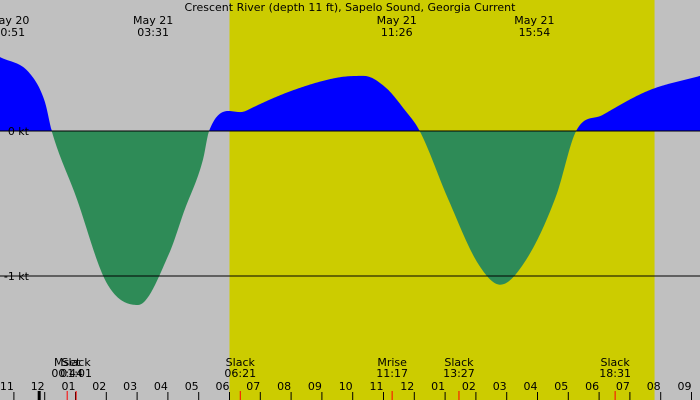 The image size is (700, 400). Describe the element at coordinates (17, 276) in the screenshot. I see `y-tick-label: -1 kt` at that location.